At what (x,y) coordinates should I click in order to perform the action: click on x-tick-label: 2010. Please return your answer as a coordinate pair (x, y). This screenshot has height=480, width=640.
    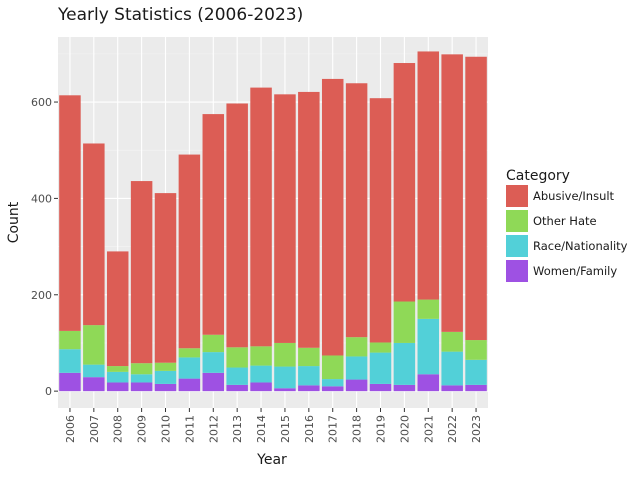
    Looking at the image, I should click on (166, 429).